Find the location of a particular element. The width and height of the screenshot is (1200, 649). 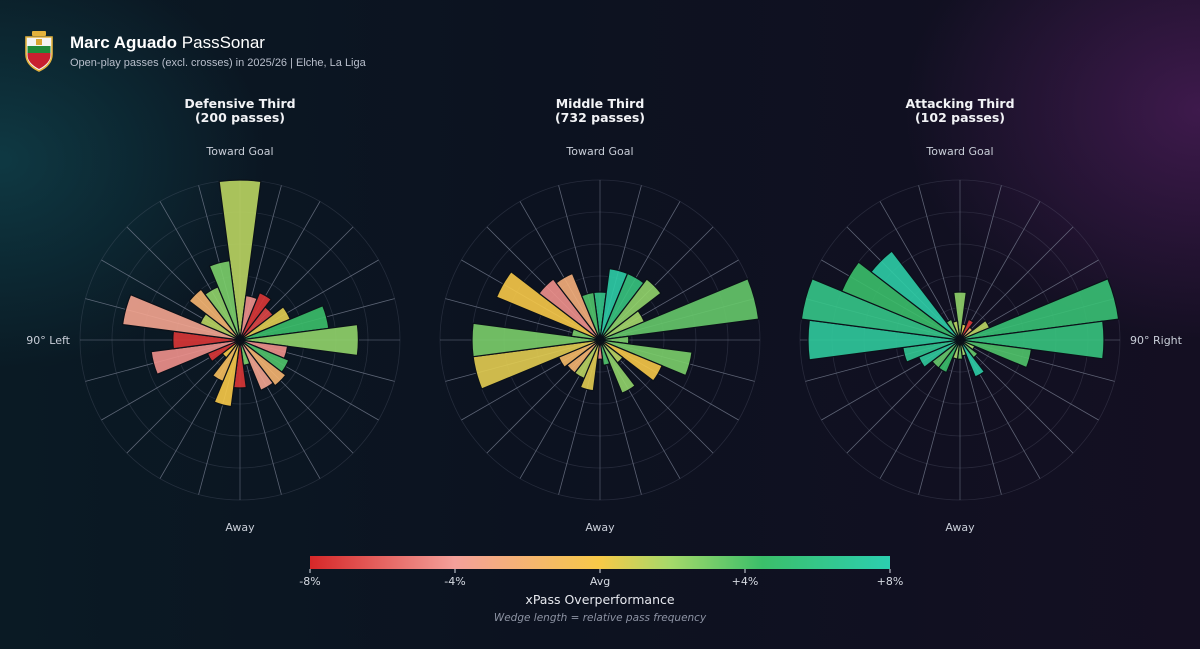

colorbar-tick-label: -8% is located at coordinates (309, 581).